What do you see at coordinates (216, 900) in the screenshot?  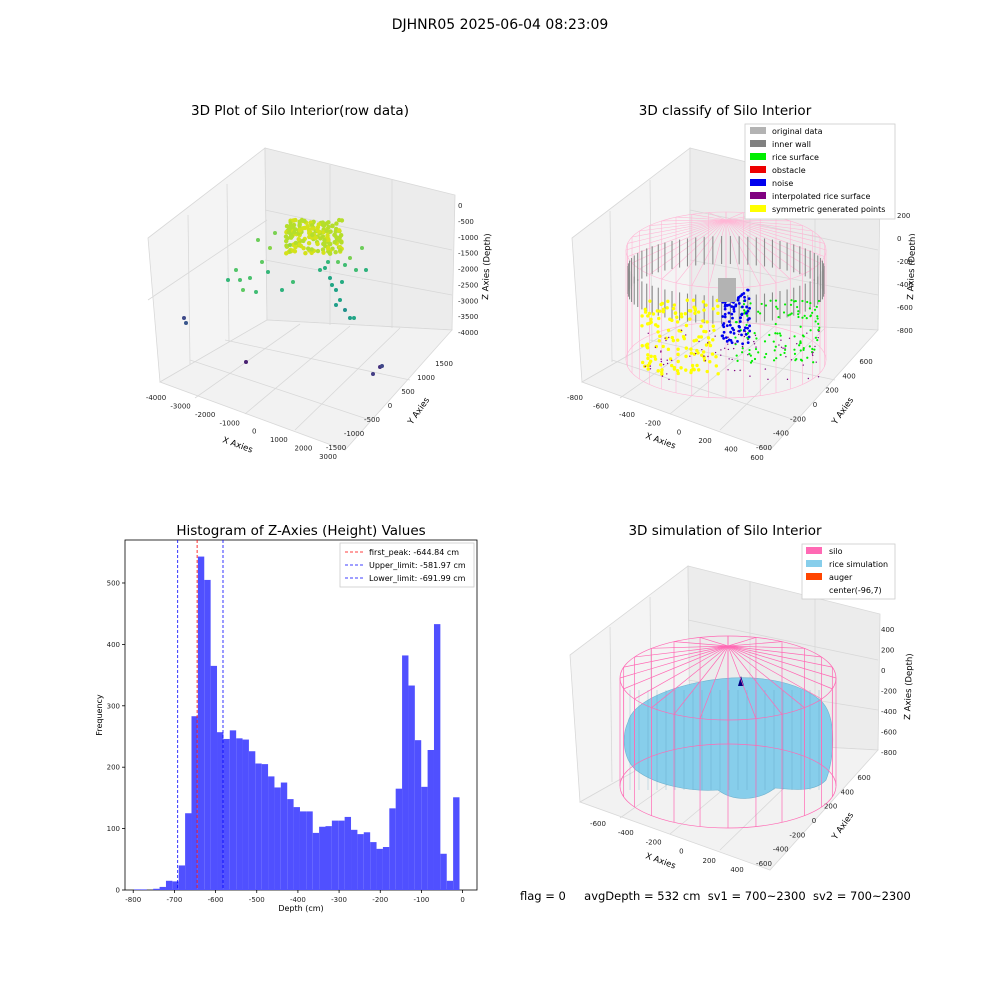 I see `x-tick-label: -600` at bounding box center [216, 900].